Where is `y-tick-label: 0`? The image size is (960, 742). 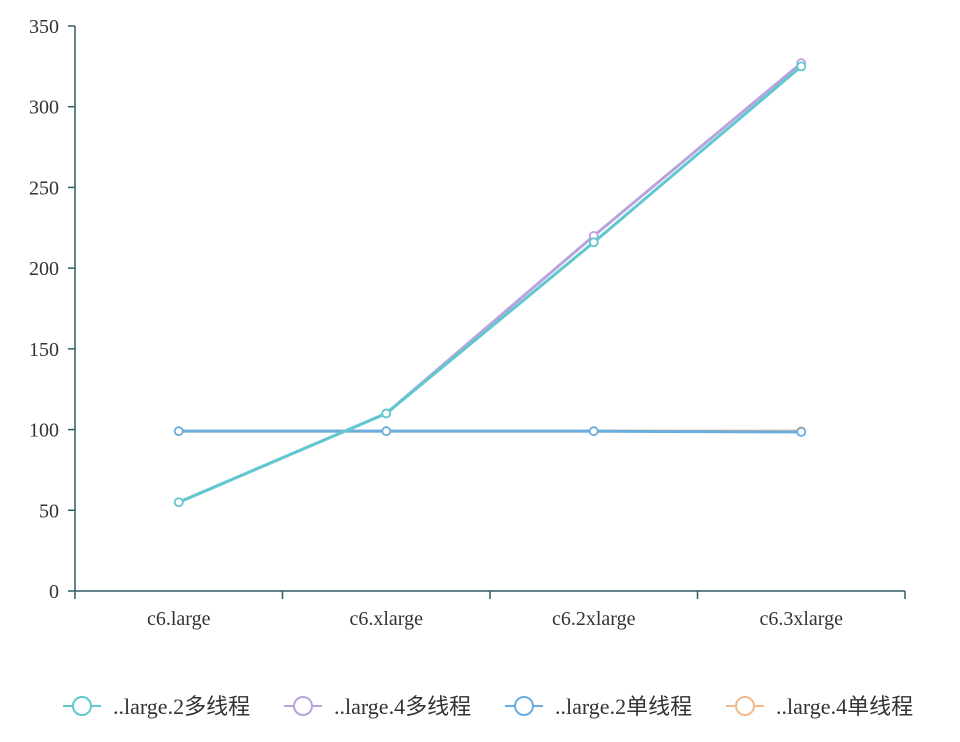 y-tick-label: 0 is located at coordinates (54, 592).